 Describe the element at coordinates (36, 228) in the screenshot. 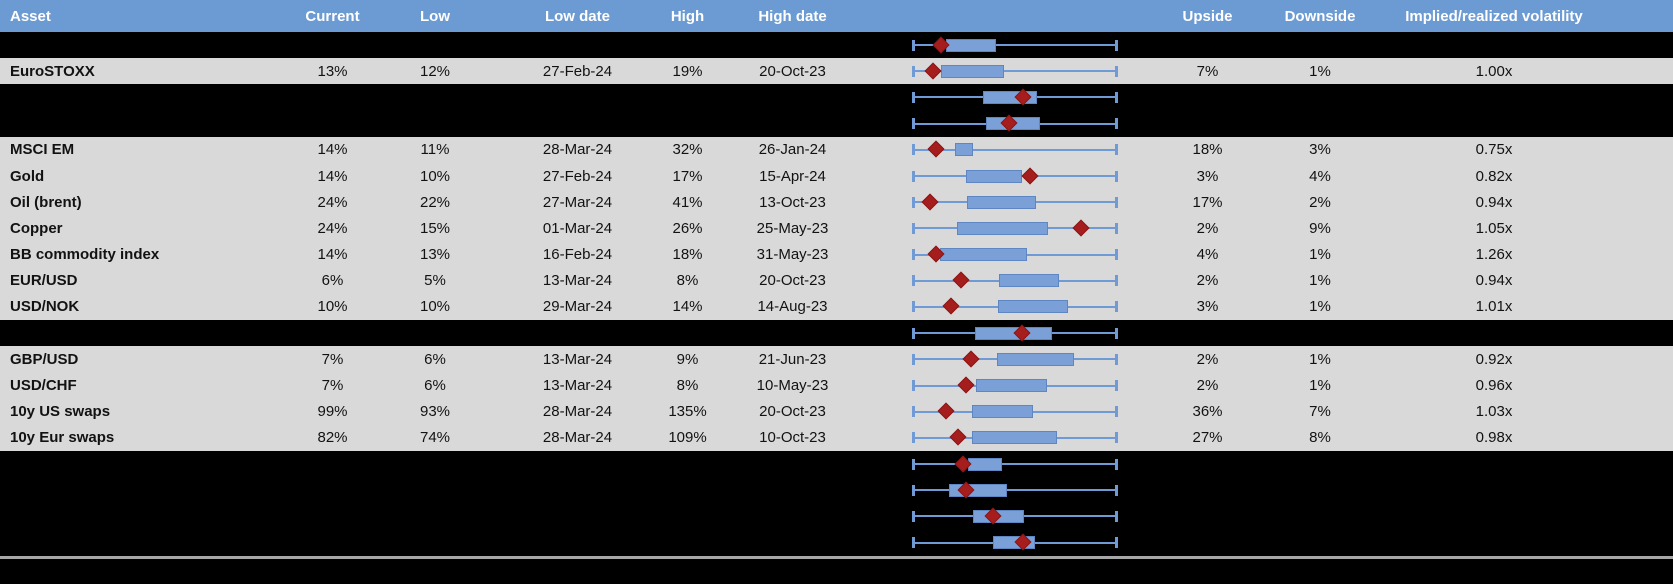

I see `cell-asset: Copper` at that location.